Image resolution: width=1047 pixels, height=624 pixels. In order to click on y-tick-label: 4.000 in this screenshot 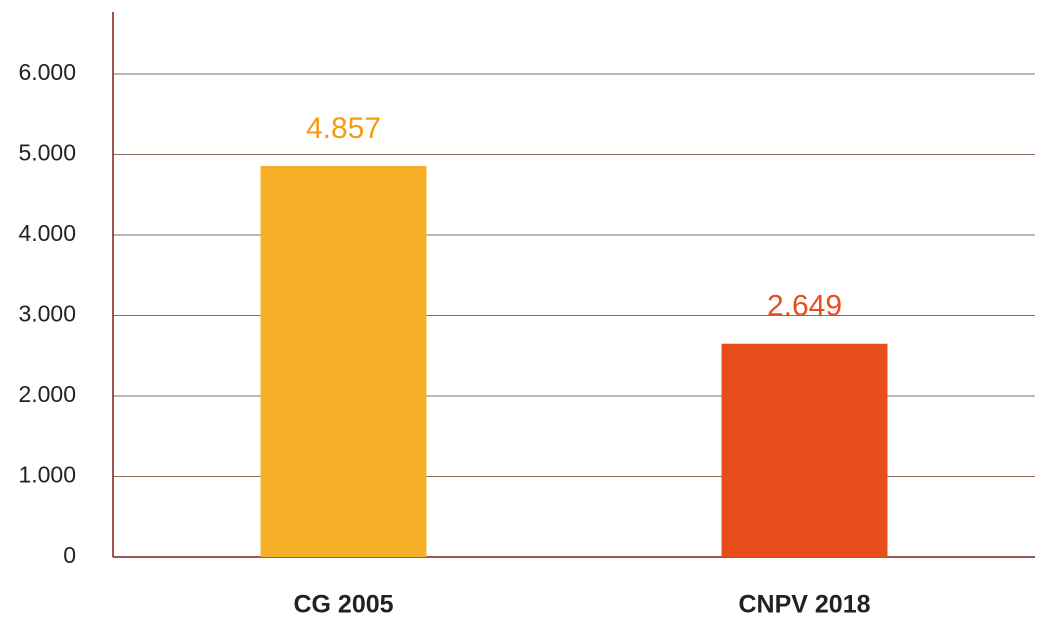, I will do `click(47, 233)`.